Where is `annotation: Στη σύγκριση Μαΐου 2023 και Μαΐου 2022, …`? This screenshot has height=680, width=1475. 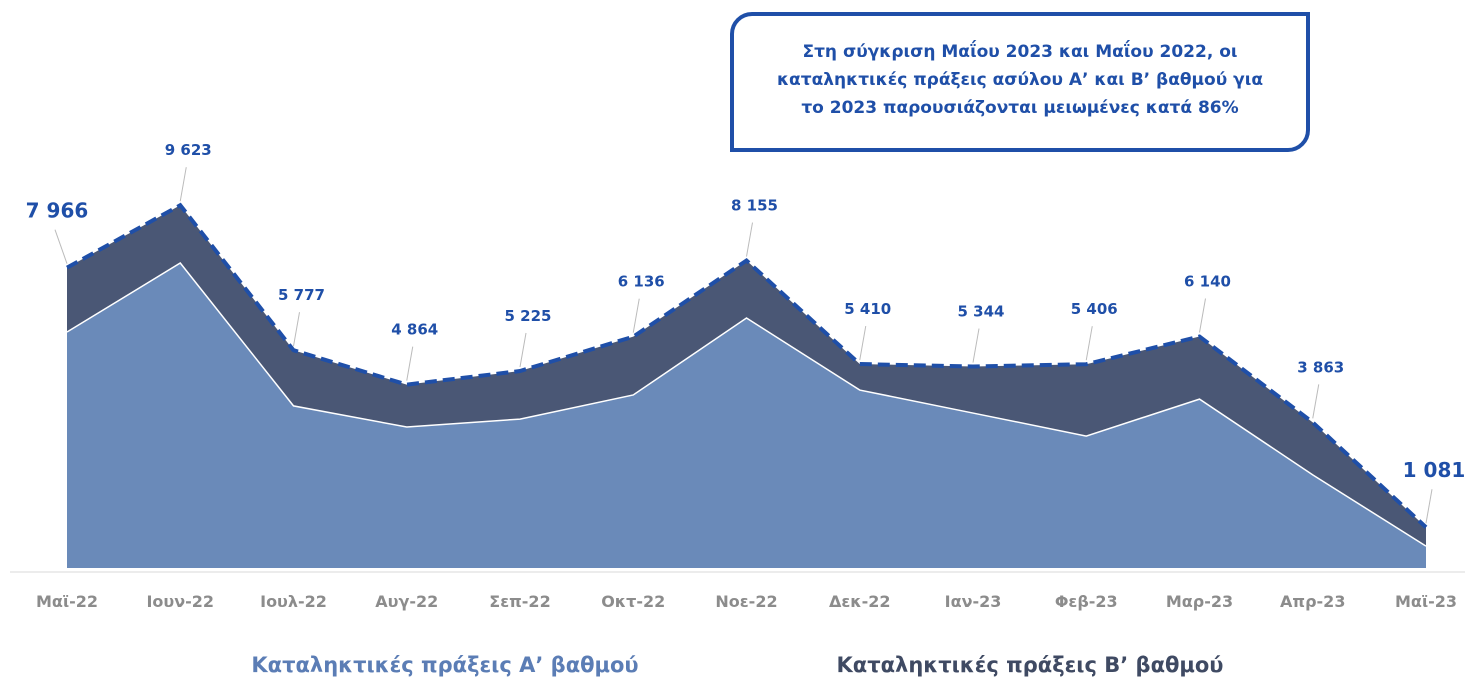 annotation: Στη σύγκριση Μαΐου 2023 και Μαΐου 2022, … is located at coordinates (1020, 82).